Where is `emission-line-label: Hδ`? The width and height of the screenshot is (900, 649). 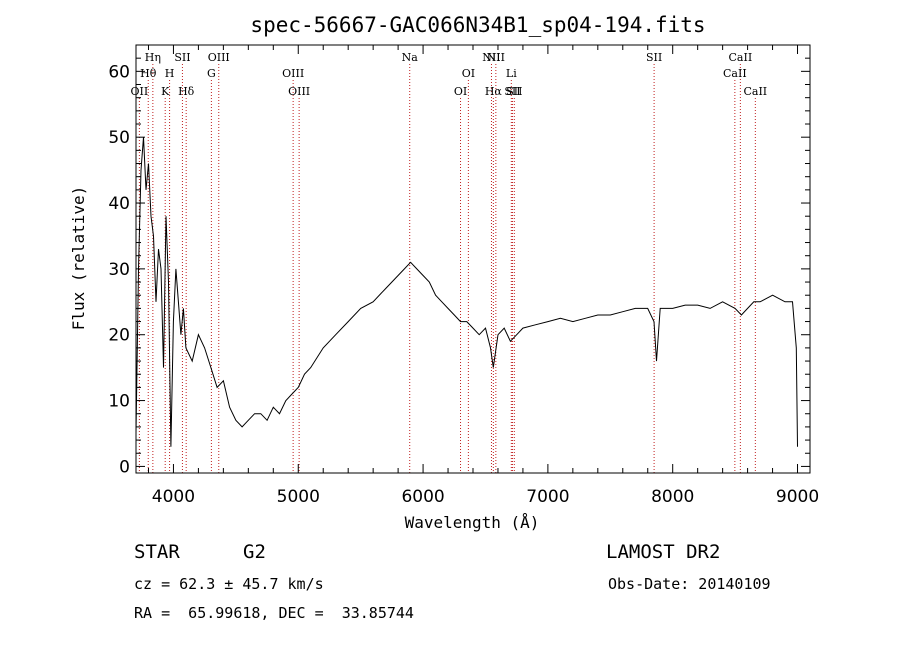
emission-line-label: Hδ is located at coordinates (186, 91).